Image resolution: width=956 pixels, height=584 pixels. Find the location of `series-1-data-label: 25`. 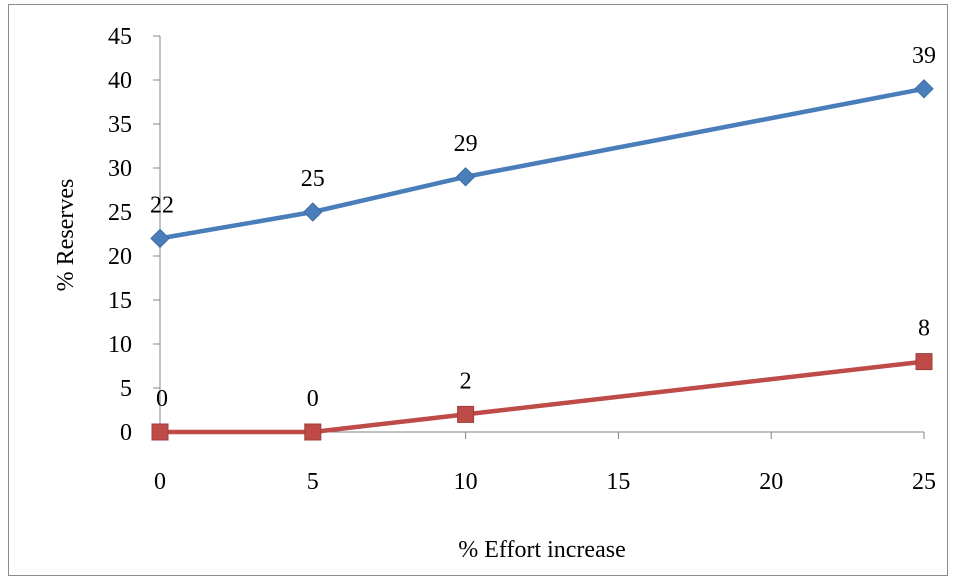

series-1-data-label: 25 is located at coordinates (313, 179).